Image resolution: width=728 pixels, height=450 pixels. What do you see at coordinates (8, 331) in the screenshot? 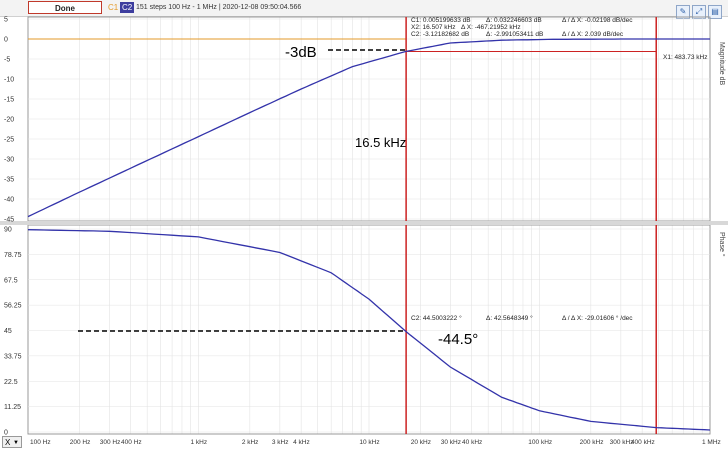
I see `y-tick-label: 45` at bounding box center [8, 331].